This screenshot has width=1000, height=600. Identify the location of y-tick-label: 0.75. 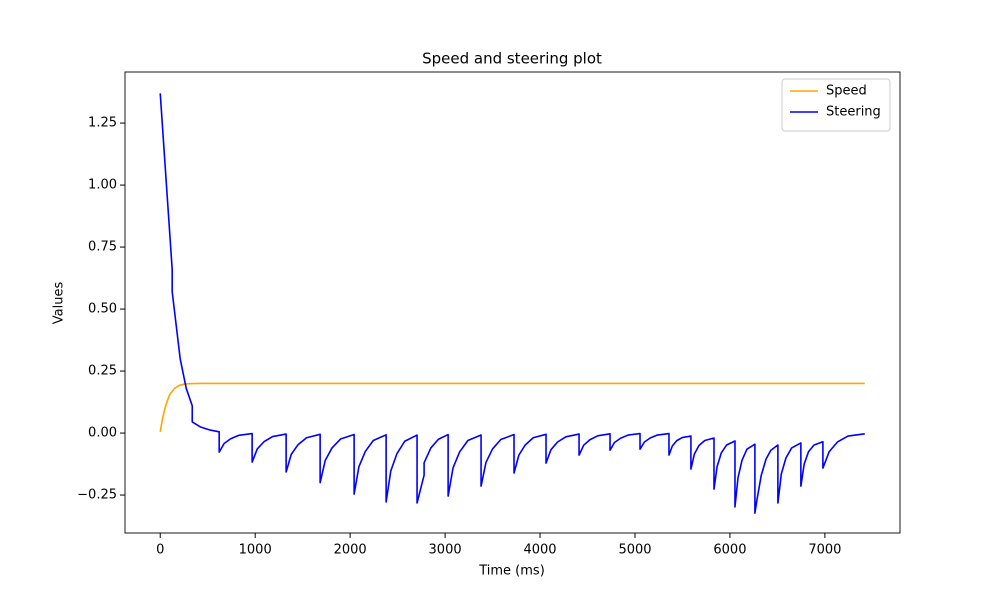
(102, 247).